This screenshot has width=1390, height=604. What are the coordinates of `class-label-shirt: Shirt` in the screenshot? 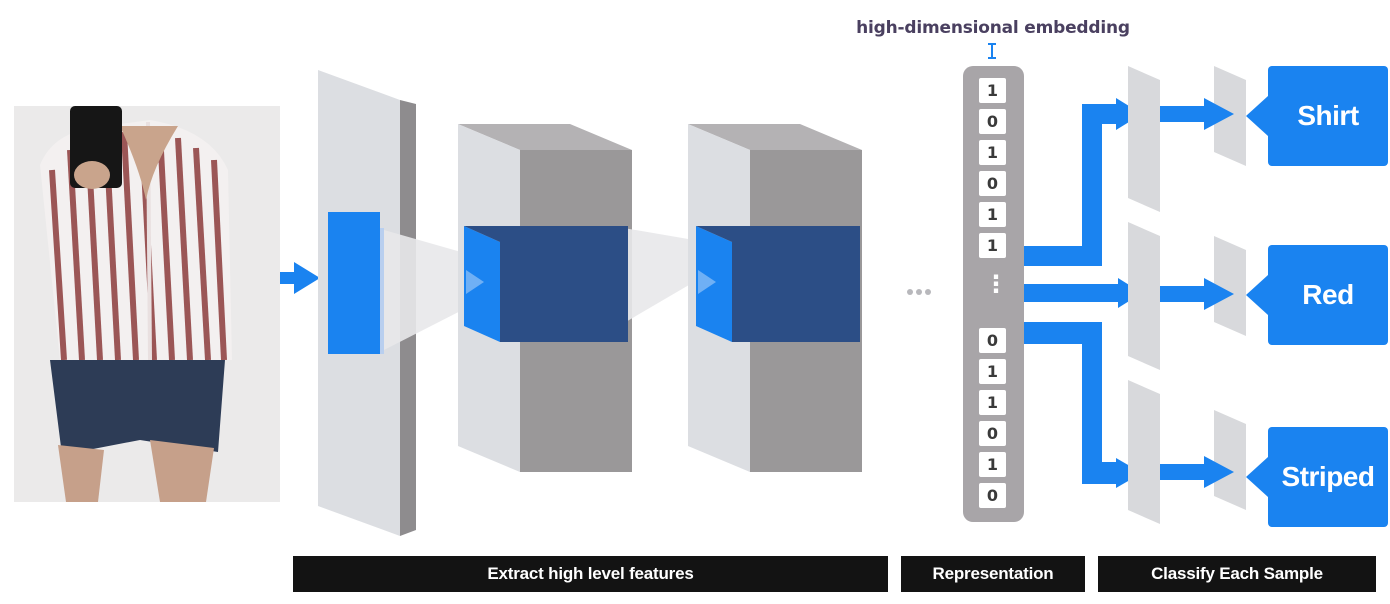 It's located at (1328, 115).